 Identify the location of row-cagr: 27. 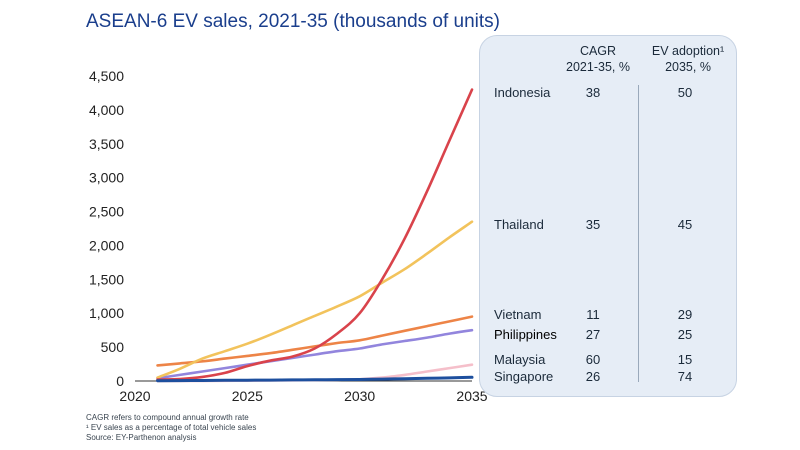
(593, 334).